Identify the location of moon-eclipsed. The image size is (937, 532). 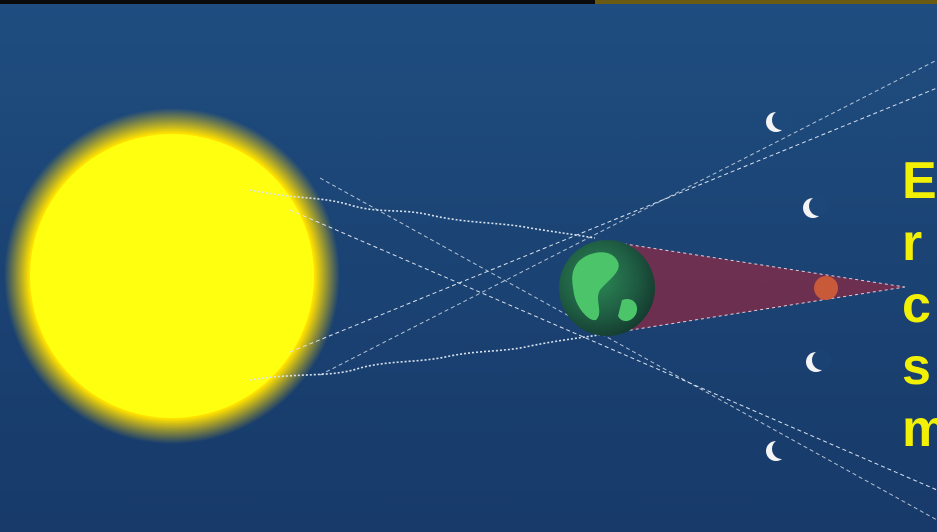
(826, 288).